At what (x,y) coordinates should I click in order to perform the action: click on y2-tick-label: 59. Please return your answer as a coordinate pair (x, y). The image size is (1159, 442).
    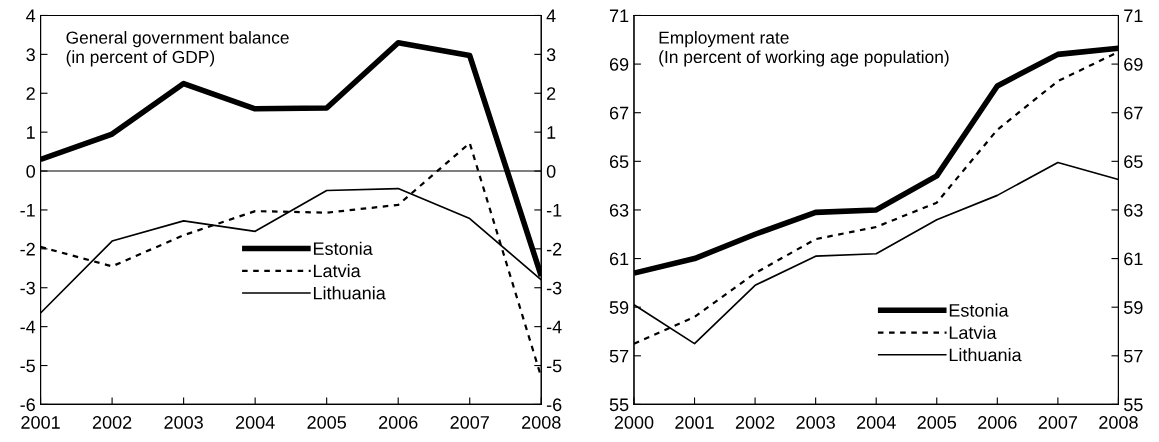
    Looking at the image, I should click on (1133, 307).